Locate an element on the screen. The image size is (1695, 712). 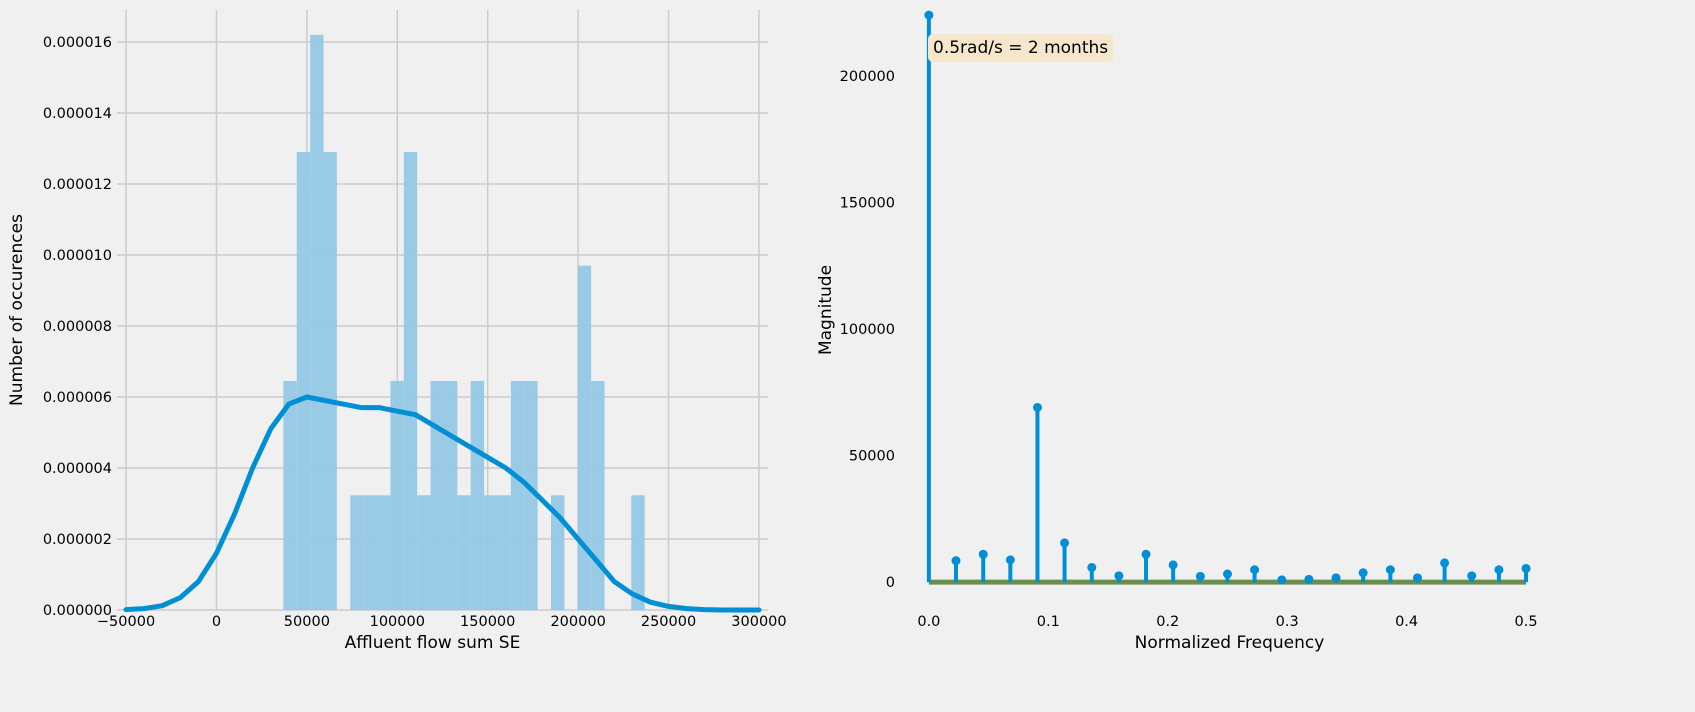
x-tick-label: 0.3 is located at coordinates (1287, 622).